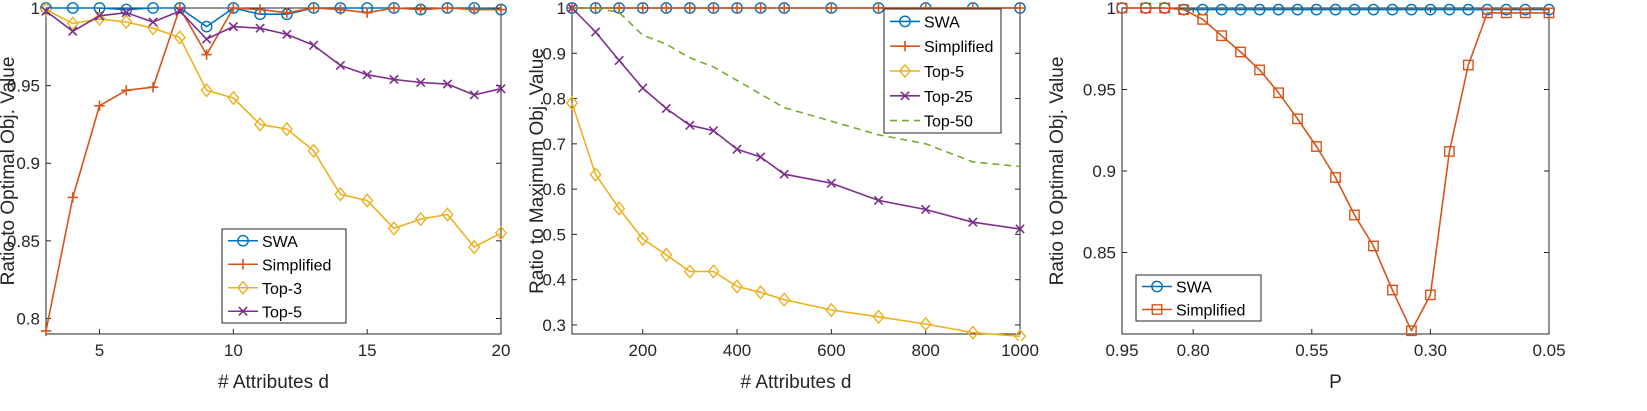 Image resolution: width=1647 pixels, height=411 pixels. Describe the element at coordinates (537, 171) in the screenshot. I see `y-axis-label: Ratio to Maximum Obj. Value` at that location.